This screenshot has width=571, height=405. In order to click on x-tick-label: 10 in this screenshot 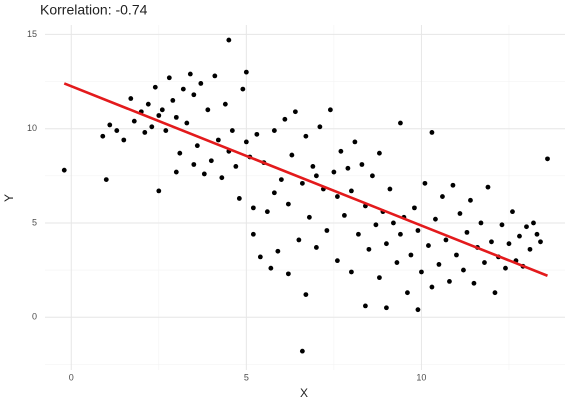, I will do `click(421, 377)`.